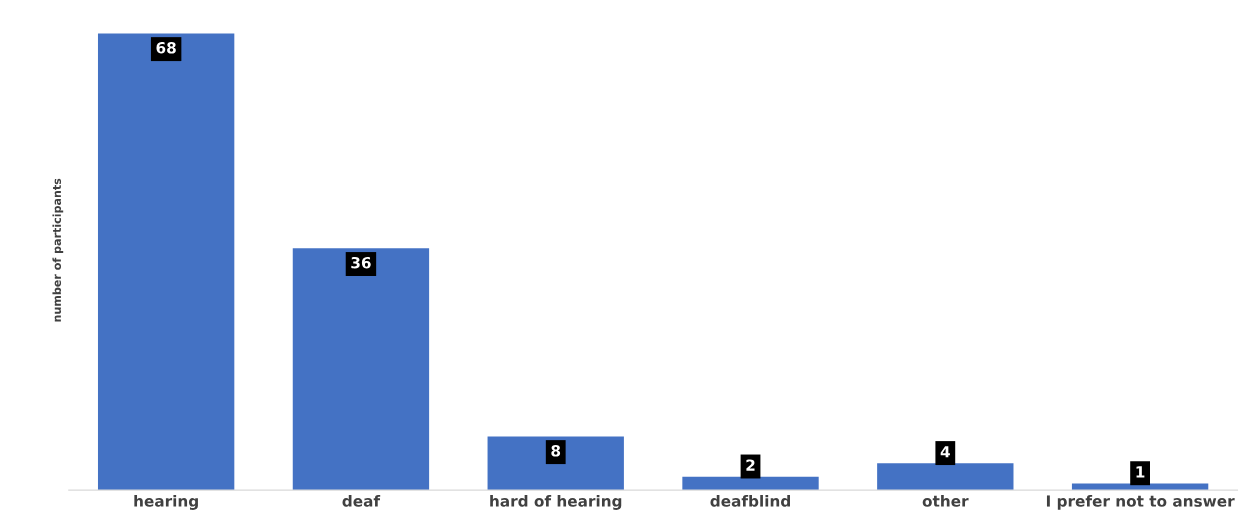 The image size is (1250, 527). Describe the element at coordinates (361, 262) in the screenshot. I see `data-label: 36` at that location.